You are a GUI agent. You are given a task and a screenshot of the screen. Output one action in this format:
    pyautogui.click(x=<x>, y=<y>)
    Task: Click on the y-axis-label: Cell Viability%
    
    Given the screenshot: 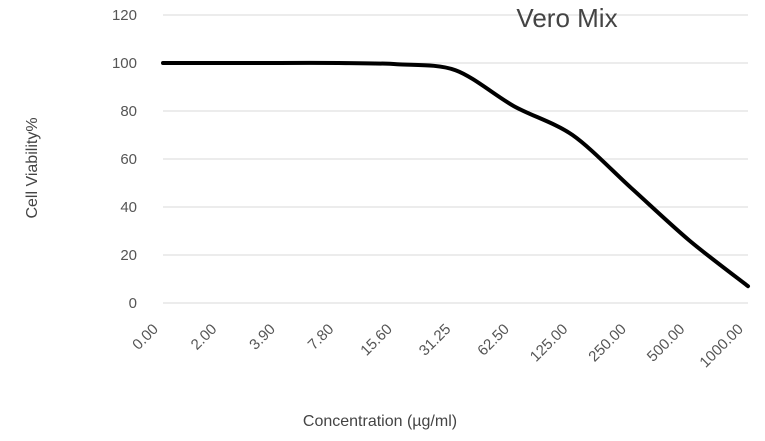 What is the action you would take?
    pyautogui.click(x=32, y=167)
    